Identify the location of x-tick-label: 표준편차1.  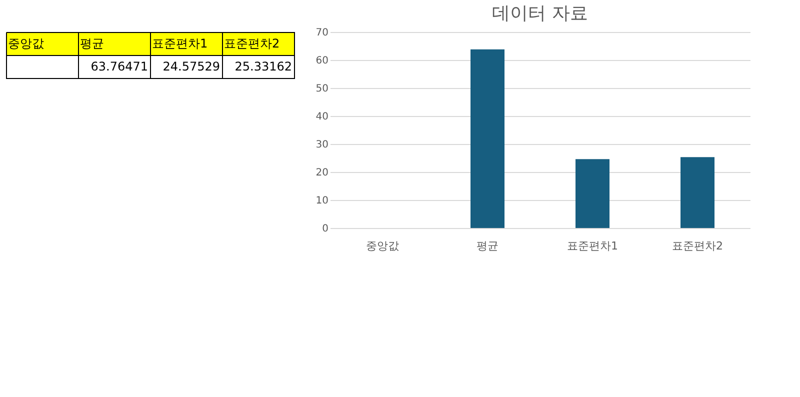
(592, 246).